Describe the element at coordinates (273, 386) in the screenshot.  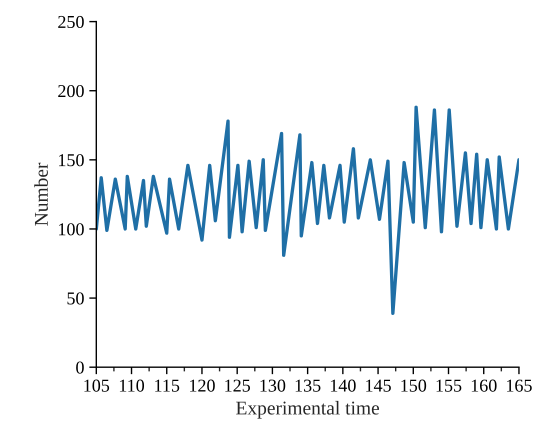
I see `x-tick-label: 130` at that location.